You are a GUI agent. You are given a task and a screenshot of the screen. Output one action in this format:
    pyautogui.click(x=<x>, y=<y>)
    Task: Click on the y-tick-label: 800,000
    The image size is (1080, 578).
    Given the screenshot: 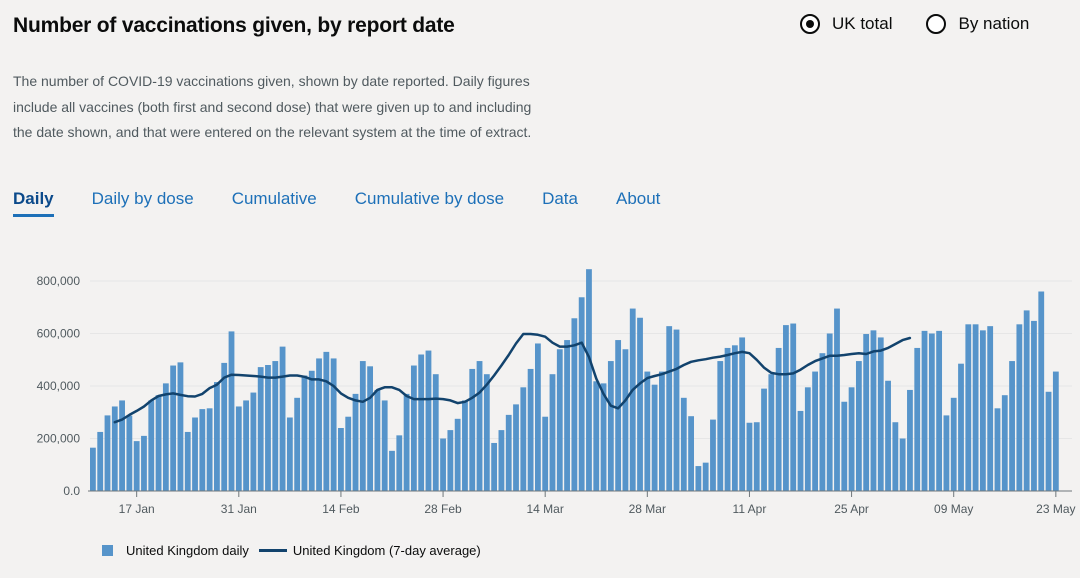 What is the action you would take?
    pyautogui.click(x=59, y=281)
    